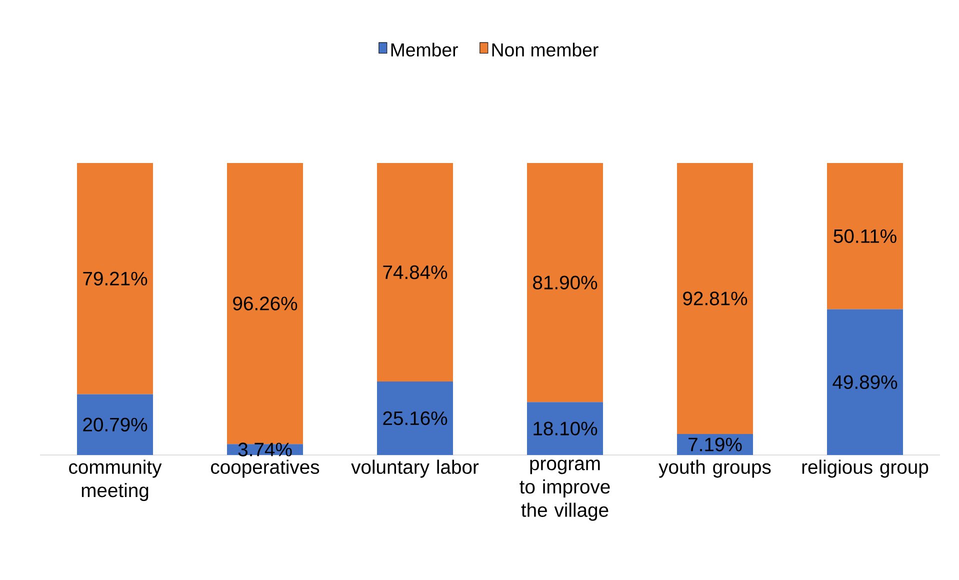  I want to click on data-label: 49.89%, so click(865, 382).